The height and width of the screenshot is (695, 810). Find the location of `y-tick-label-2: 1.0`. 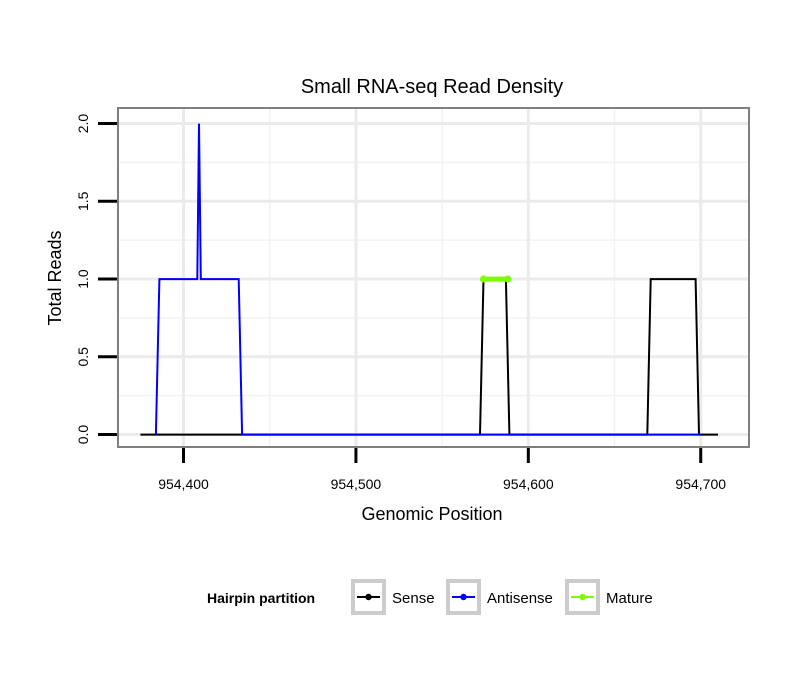

y-tick-label-2: 1.0 is located at coordinates (83, 279).